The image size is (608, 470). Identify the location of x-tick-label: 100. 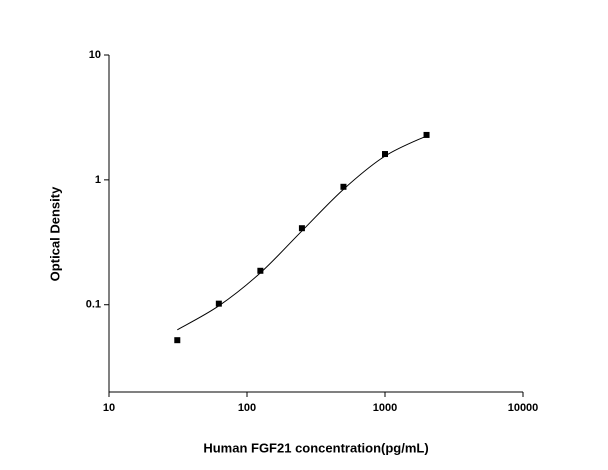
(247, 408).